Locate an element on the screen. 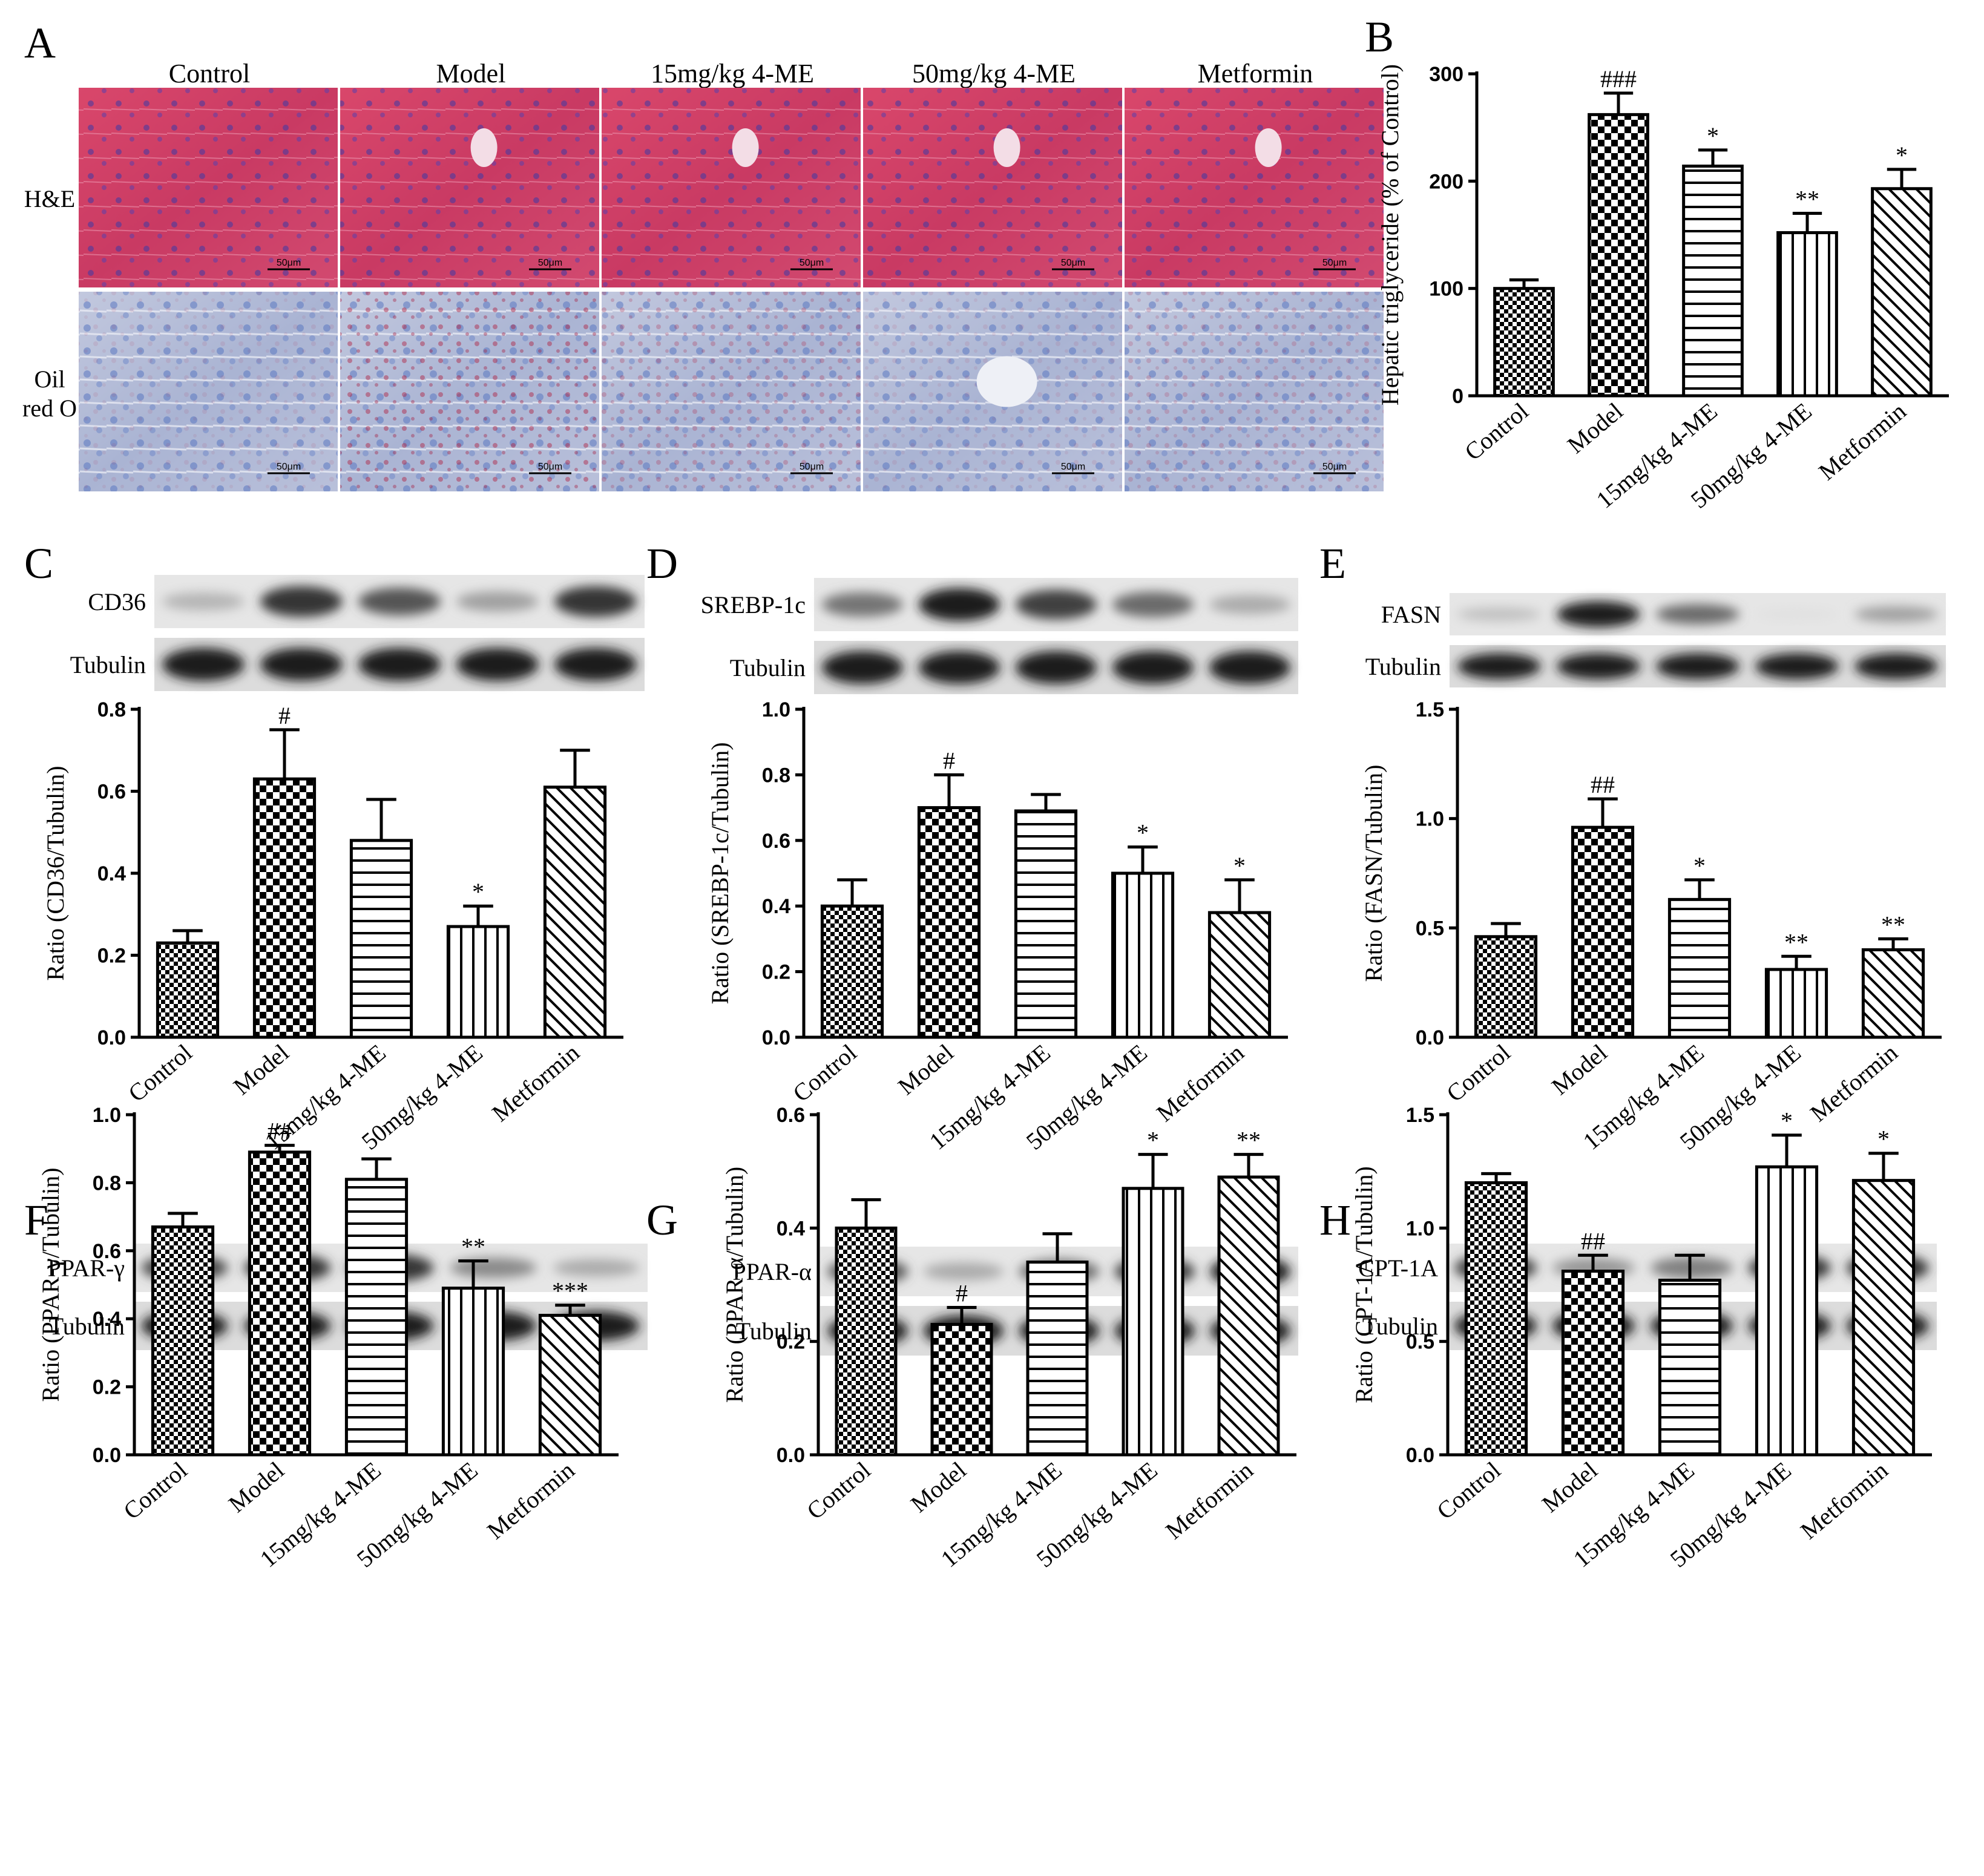 The width and height of the screenshot is (1984, 1876). y-axis-label: Ratio (PPAR-α/Tubulin) is located at coordinates (734, 1285).